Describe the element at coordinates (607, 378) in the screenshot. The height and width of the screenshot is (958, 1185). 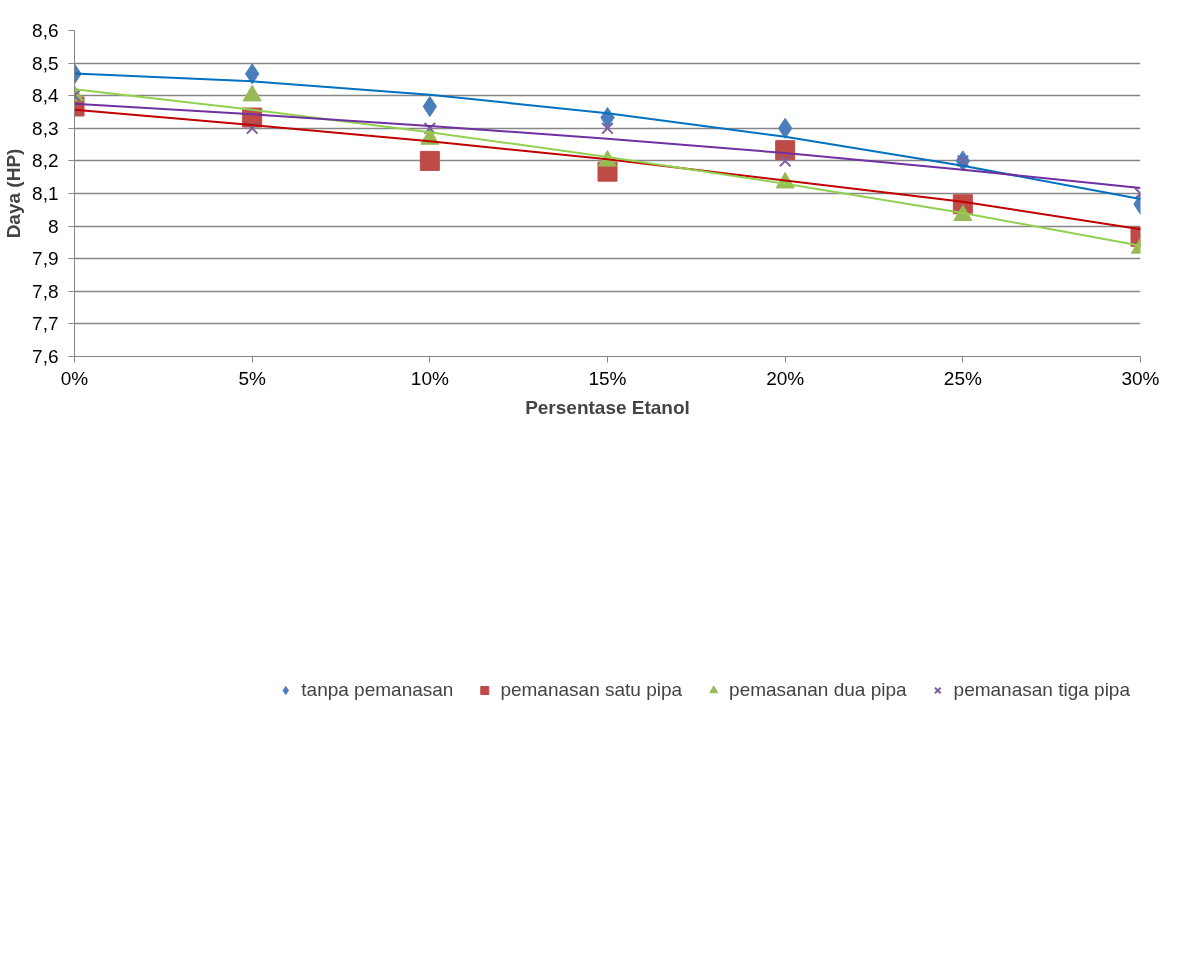
I see `x-tick-label: 15%` at that location.